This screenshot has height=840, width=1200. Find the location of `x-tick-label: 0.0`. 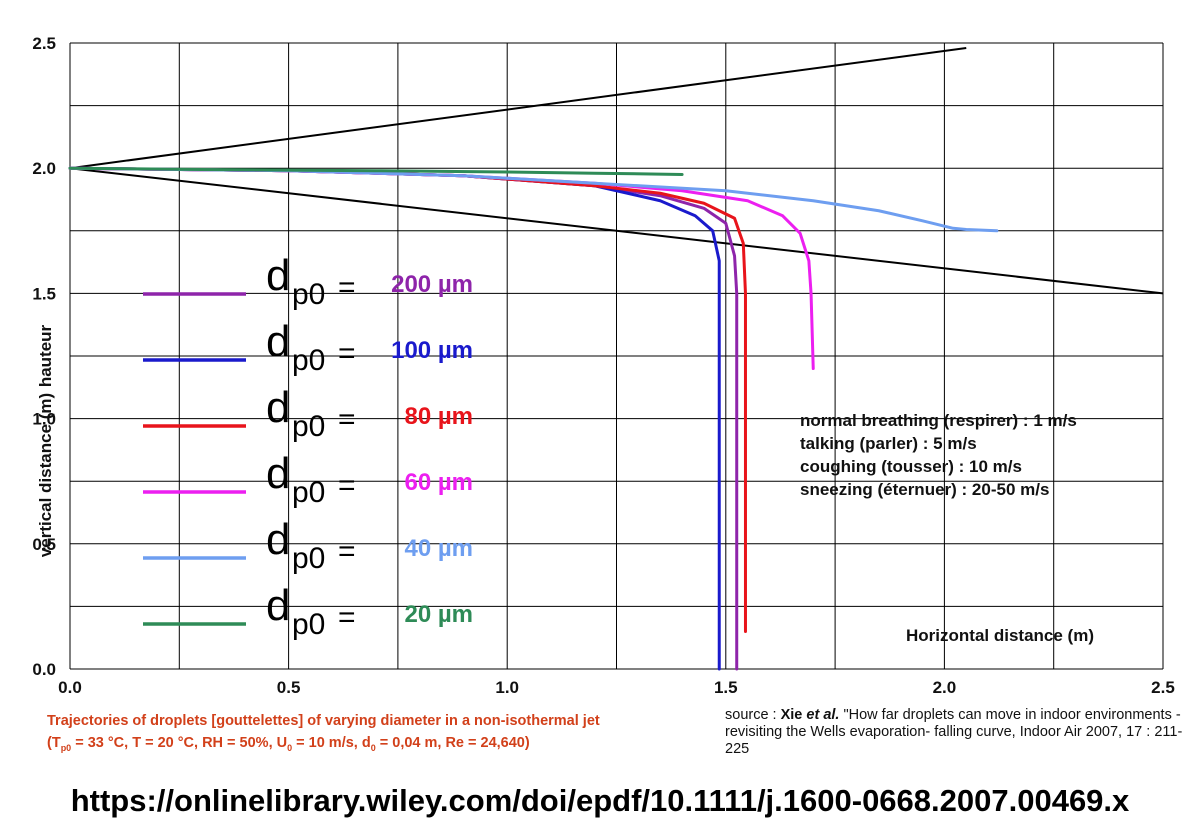

x-tick-label: 0.0 is located at coordinates (70, 687).